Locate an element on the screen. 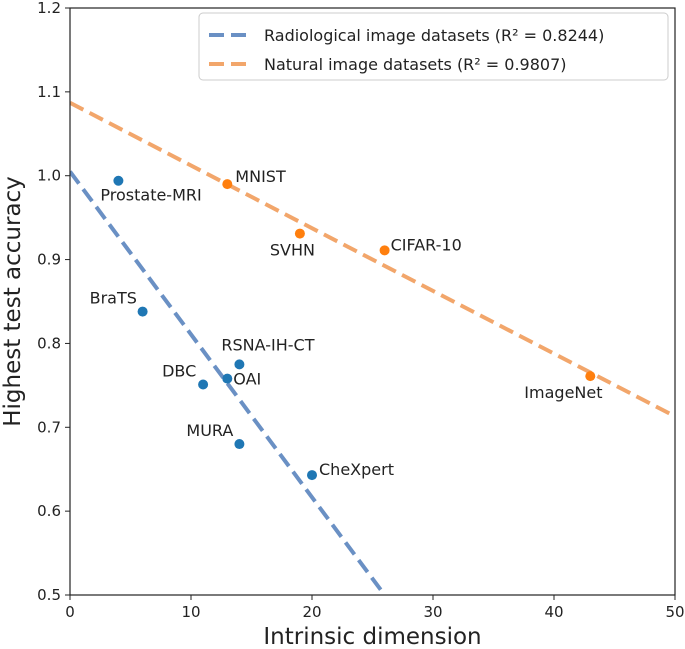 This screenshot has height=649, width=685. y-tick-label: 1.0 is located at coordinates (49, 176).